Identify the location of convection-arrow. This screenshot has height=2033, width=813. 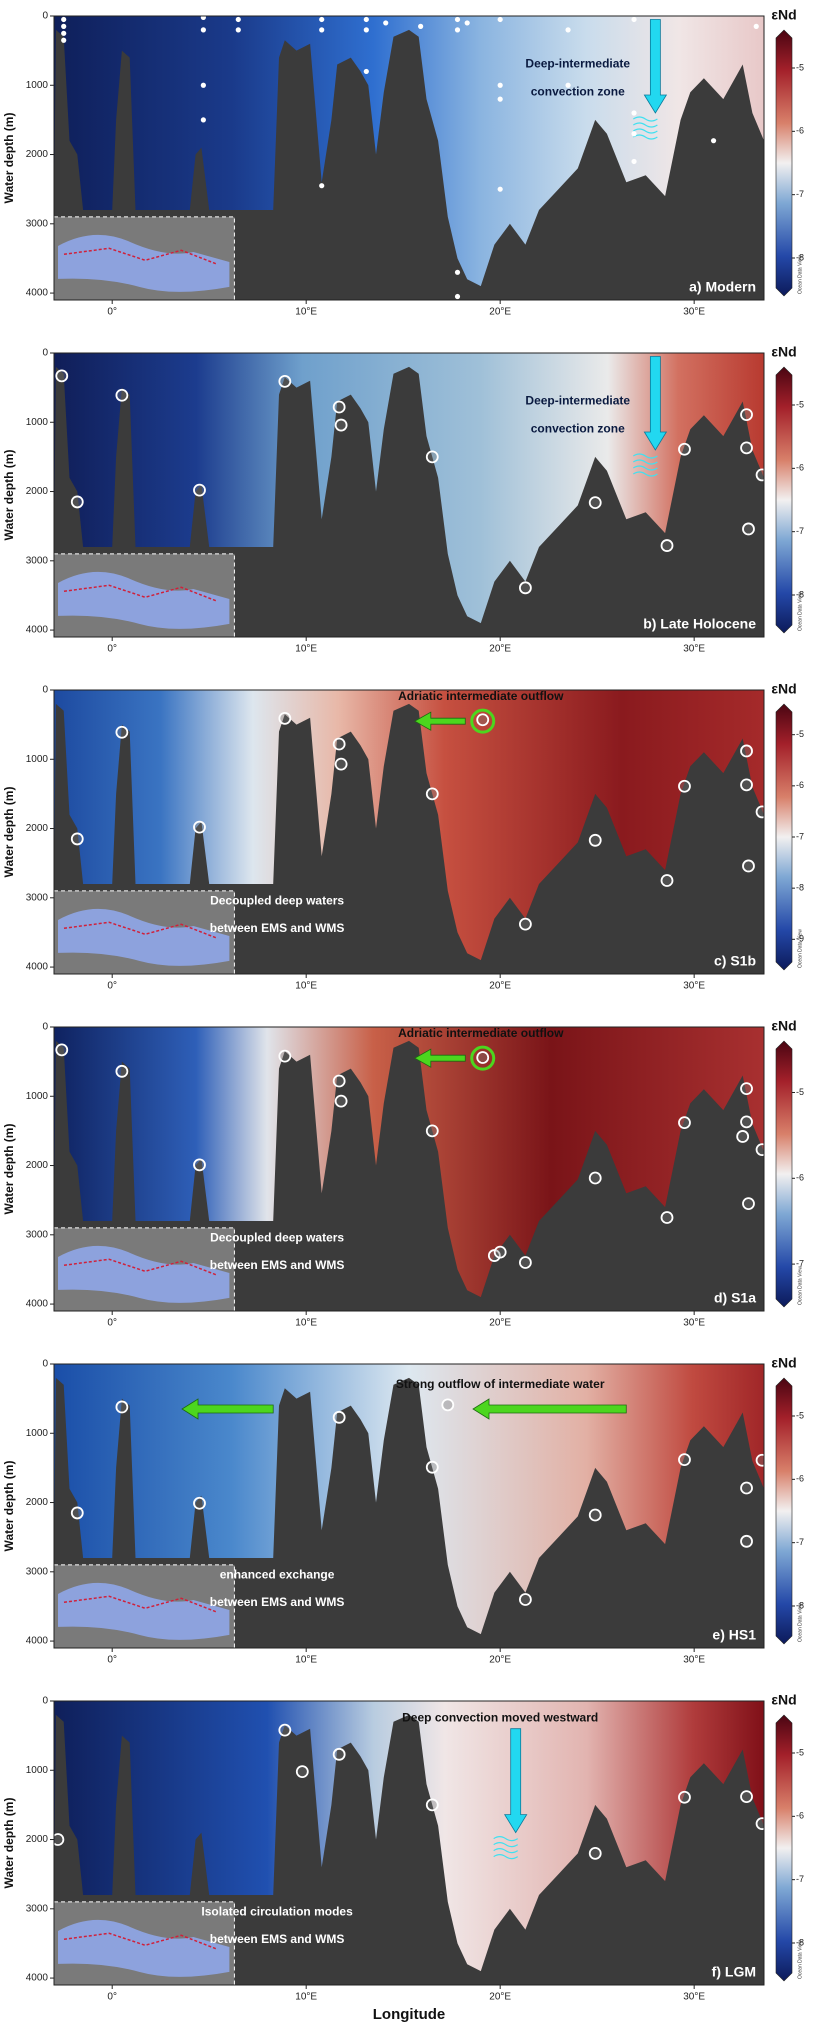
(655, 66).